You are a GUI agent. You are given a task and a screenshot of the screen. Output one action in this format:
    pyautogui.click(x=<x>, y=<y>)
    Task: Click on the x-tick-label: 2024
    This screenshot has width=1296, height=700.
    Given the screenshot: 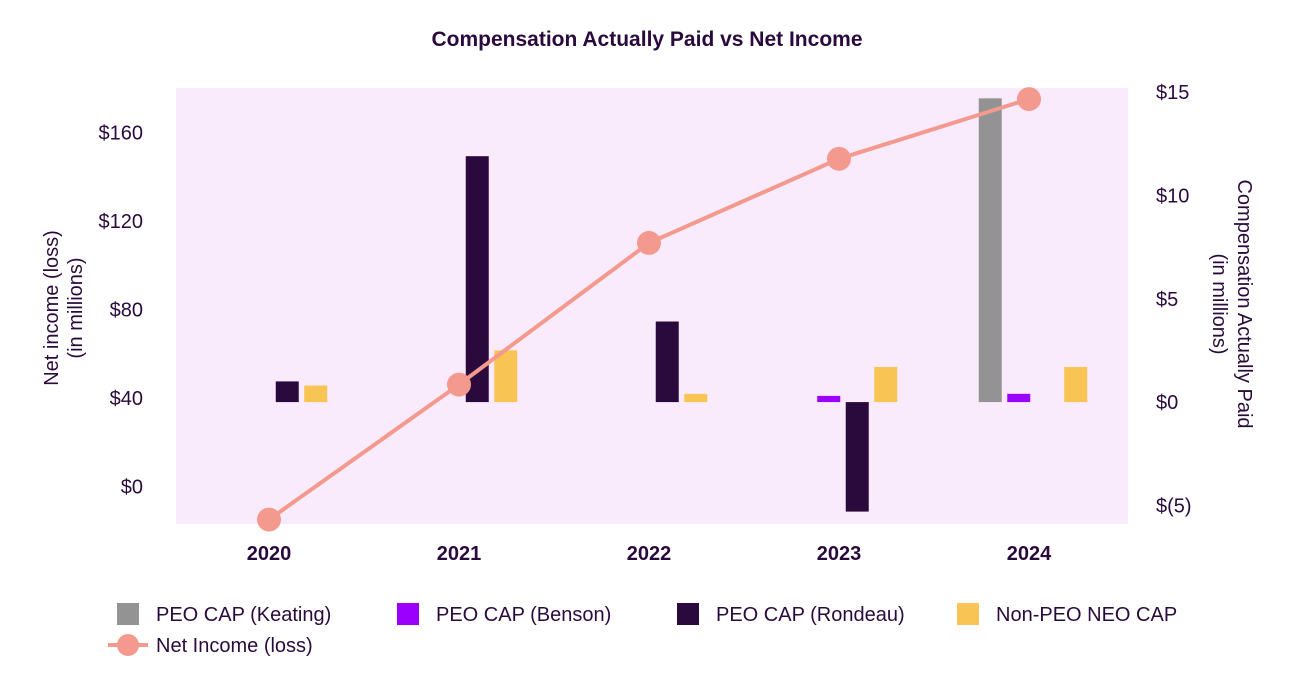 What is the action you would take?
    pyautogui.click(x=1029, y=554)
    